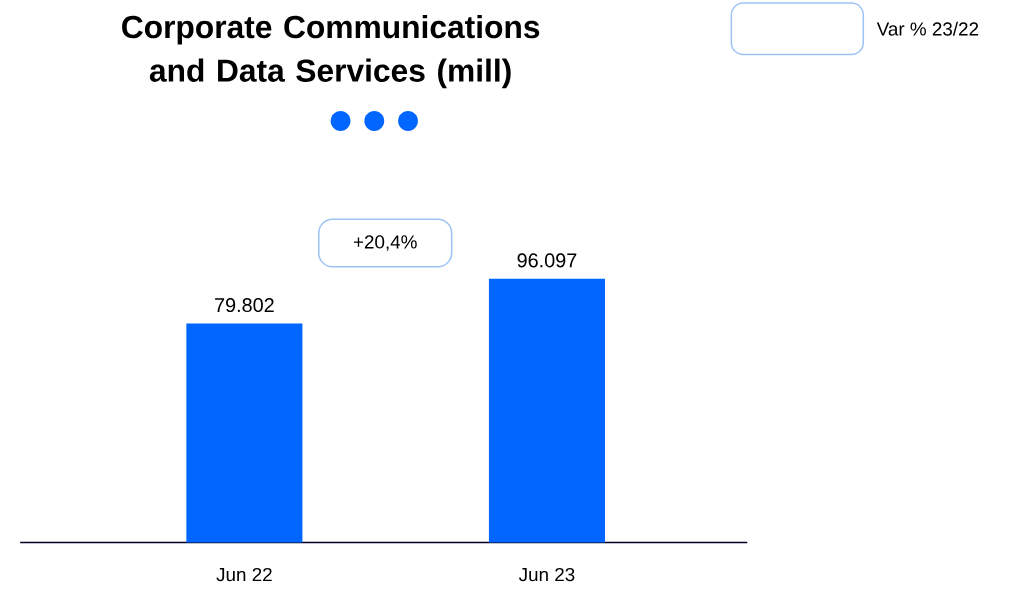 The height and width of the screenshot is (602, 1023). Describe the element at coordinates (546, 574) in the screenshot. I see `x-tick-label: Jun 23` at that location.